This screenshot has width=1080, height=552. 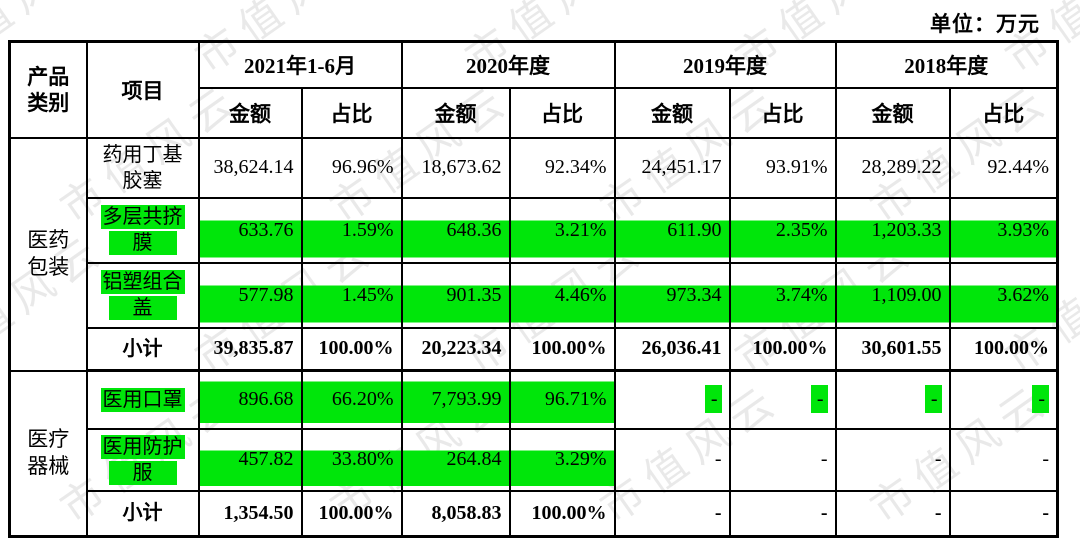 I want to click on cell-amount: 901.35, so click(x=455, y=295).